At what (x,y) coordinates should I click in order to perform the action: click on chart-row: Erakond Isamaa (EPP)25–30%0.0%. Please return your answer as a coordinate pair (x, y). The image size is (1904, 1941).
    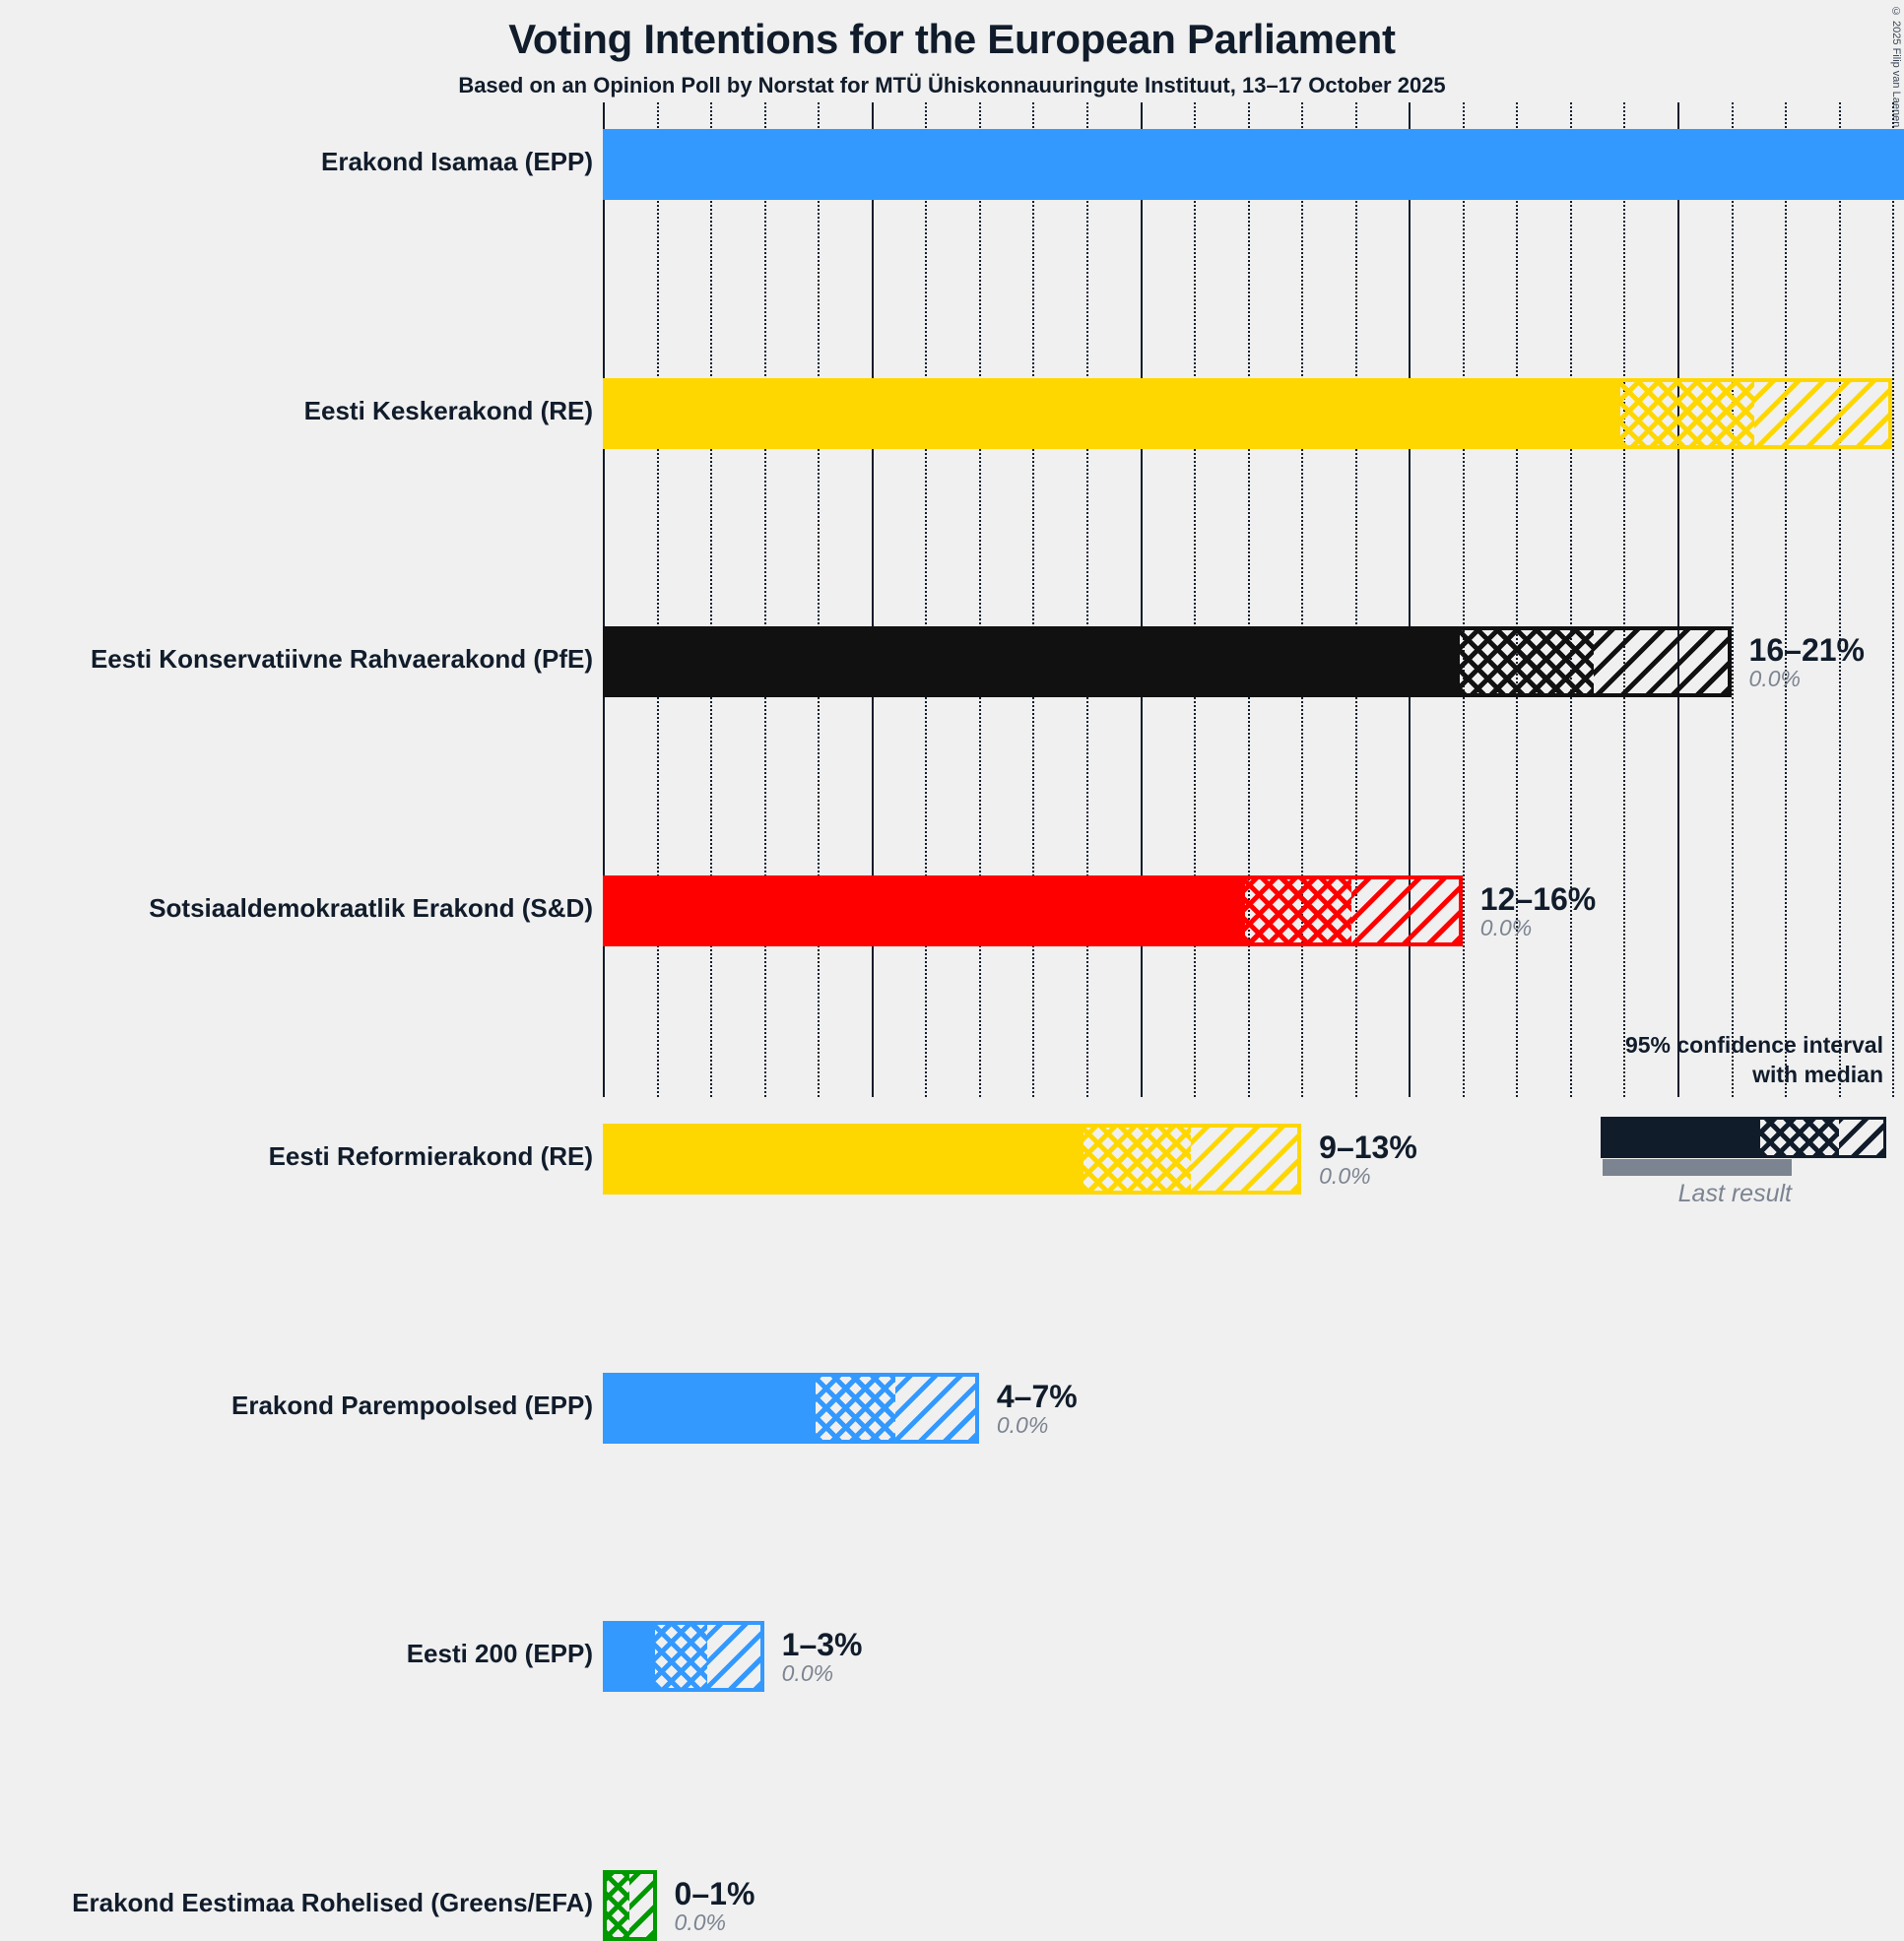
    Looking at the image, I should click on (1112, 164).